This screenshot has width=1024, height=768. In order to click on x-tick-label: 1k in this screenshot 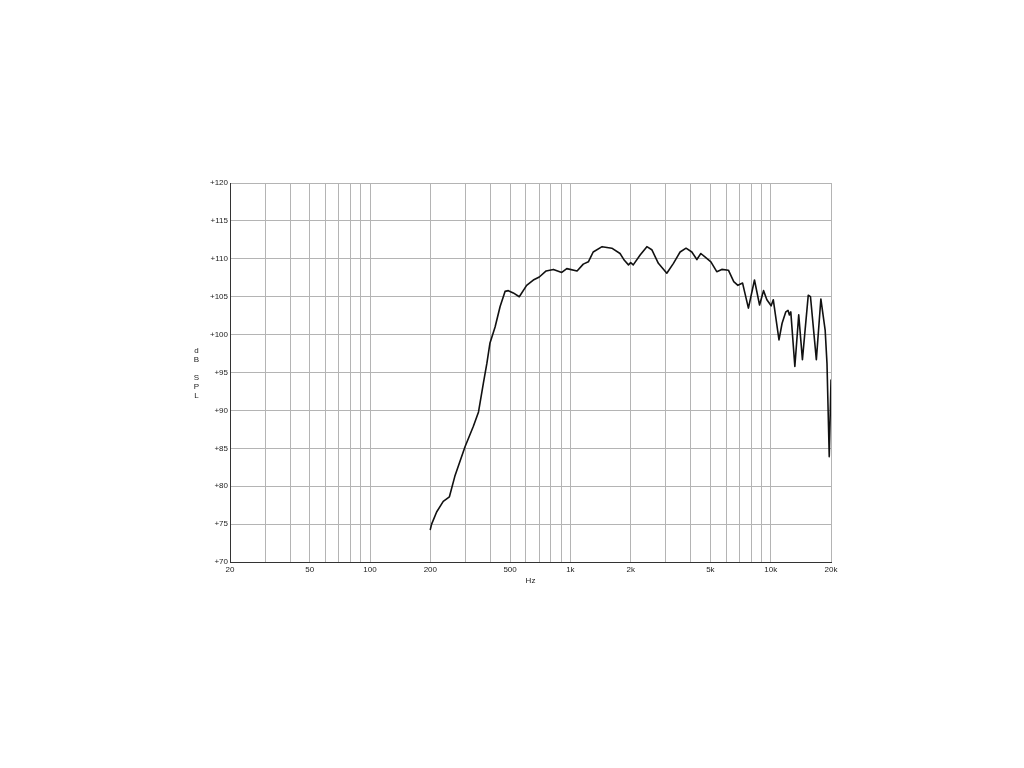, I will do `click(571, 569)`.